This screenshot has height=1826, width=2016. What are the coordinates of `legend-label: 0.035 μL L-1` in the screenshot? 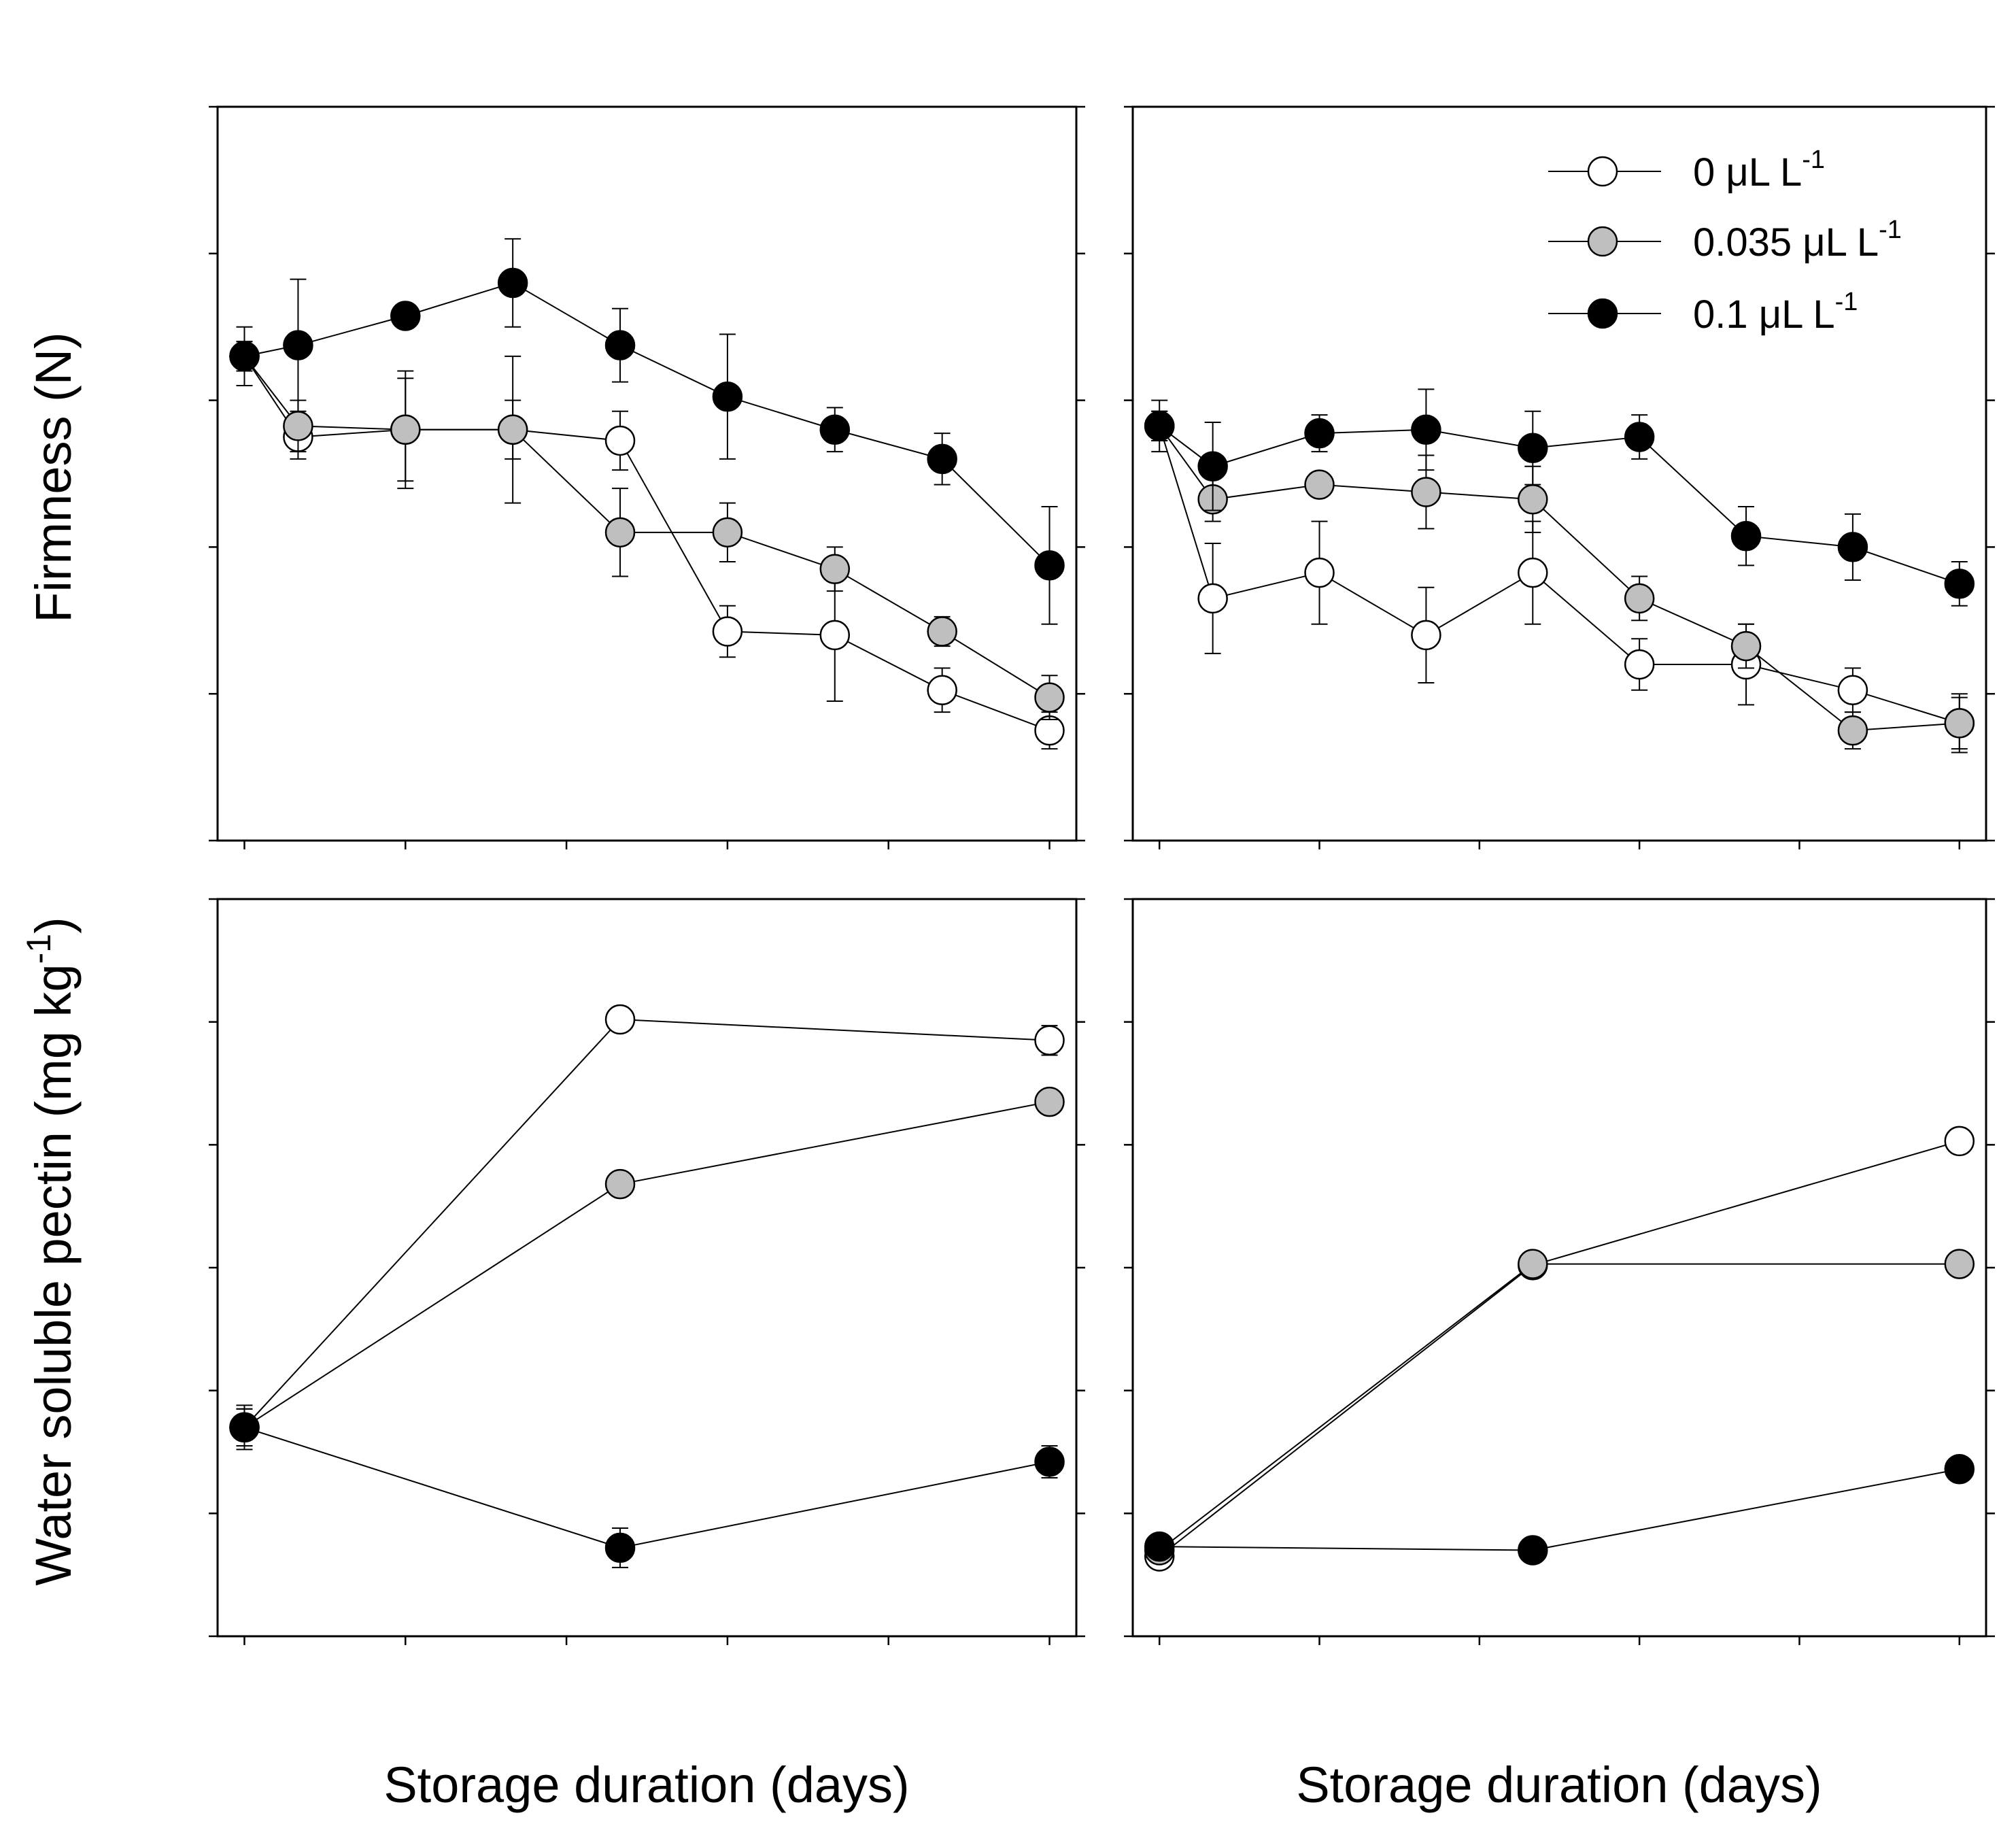 It's located at (1797, 240).